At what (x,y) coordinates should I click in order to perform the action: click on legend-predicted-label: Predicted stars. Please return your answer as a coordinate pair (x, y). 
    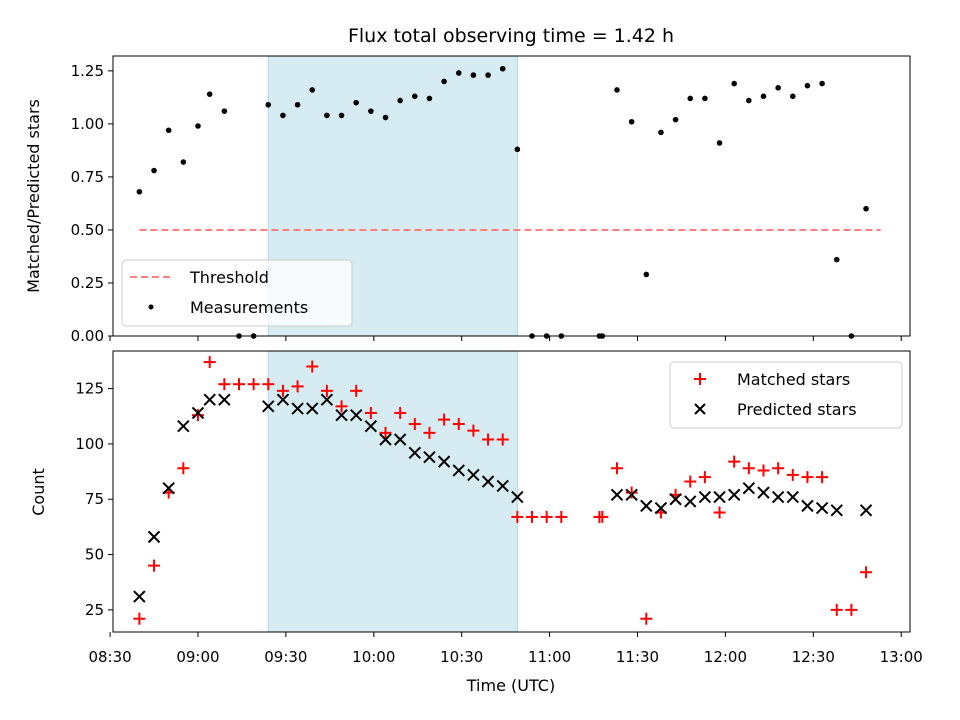
    Looking at the image, I should click on (797, 409).